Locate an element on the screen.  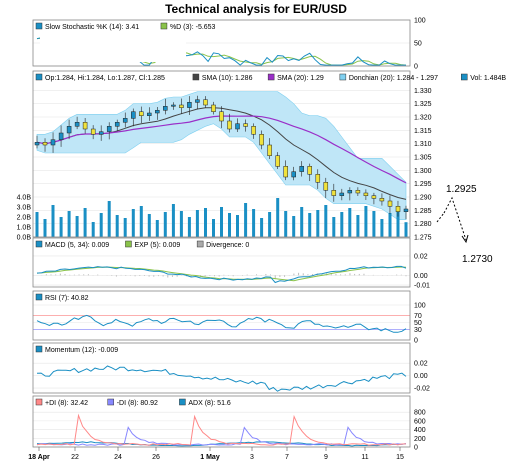
legend-label: SMA (20): 1.29 is located at coordinates (300, 78).